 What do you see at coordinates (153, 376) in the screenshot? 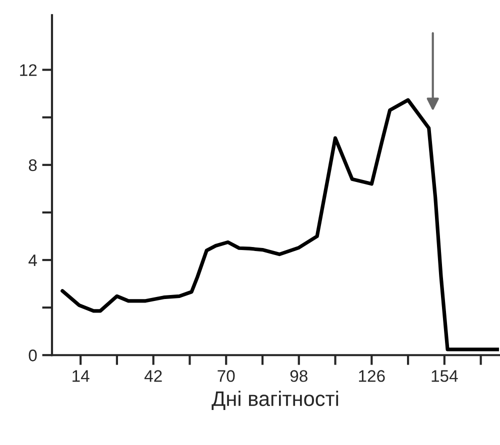
I see `x-tick-label: 42` at bounding box center [153, 376].